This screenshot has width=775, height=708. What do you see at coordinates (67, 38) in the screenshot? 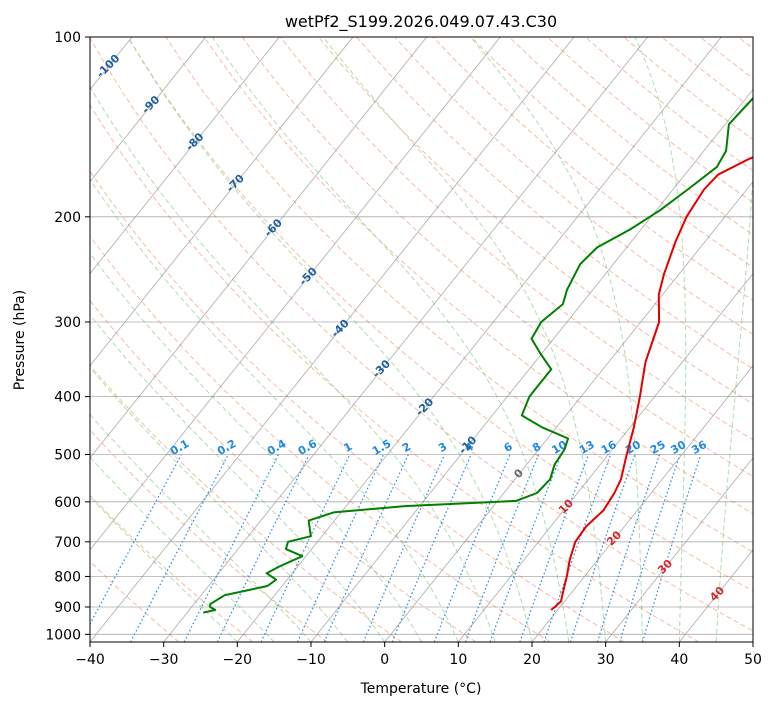
I see `y-tick-label: 100` at bounding box center [67, 38].